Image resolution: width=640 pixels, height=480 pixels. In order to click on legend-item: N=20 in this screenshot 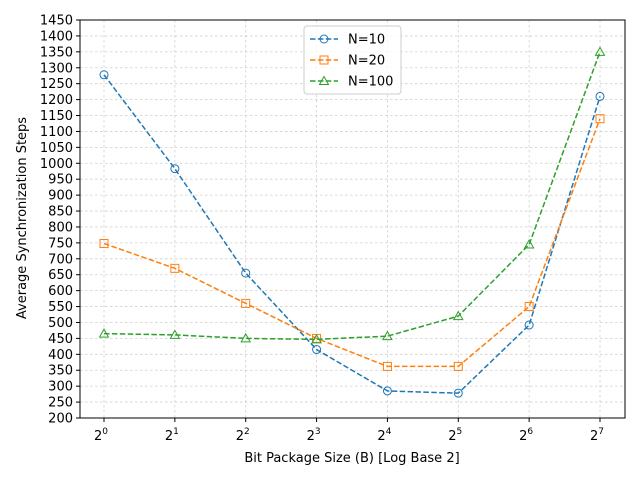, I will do `click(347, 61)`.